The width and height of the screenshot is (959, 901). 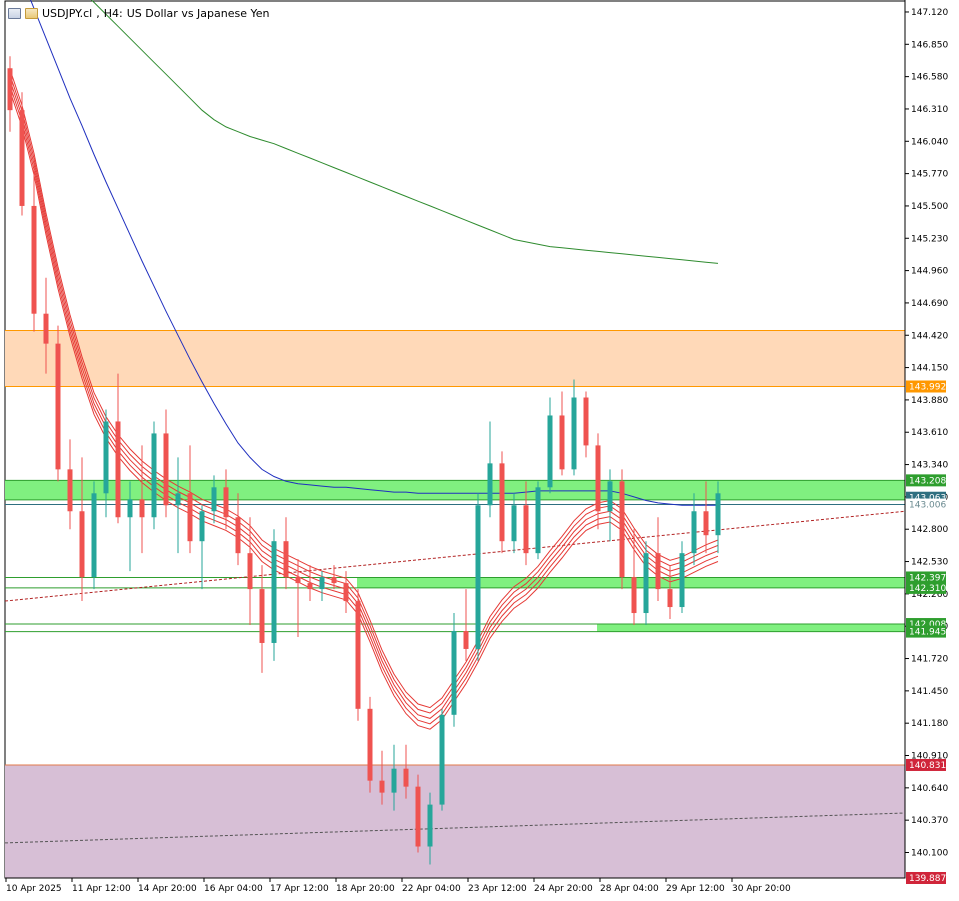 What do you see at coordinates (167, 889) in the screenshot?
I see `time-tick-label: 14 Apr 20:00` at bounding box center [167, 889].